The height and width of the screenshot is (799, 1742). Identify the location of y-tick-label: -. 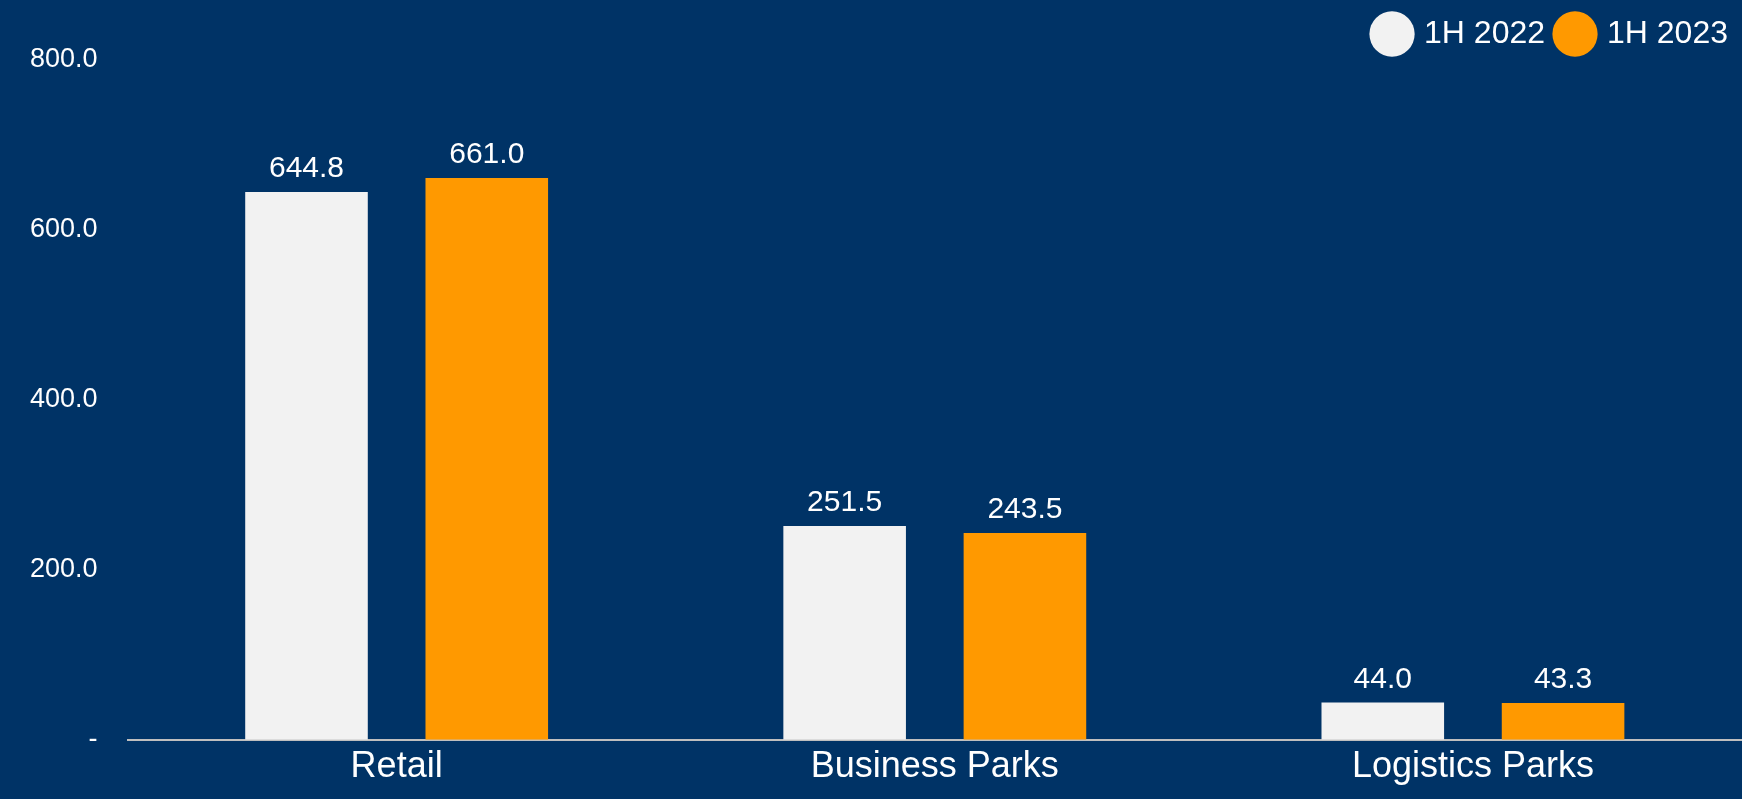
(93, 738).